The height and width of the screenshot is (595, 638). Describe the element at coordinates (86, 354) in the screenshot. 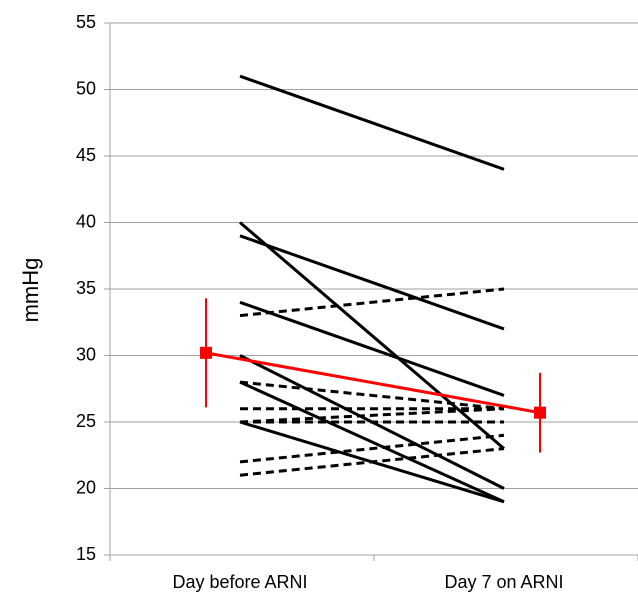

I see `y-tick-label: 30` at that location.